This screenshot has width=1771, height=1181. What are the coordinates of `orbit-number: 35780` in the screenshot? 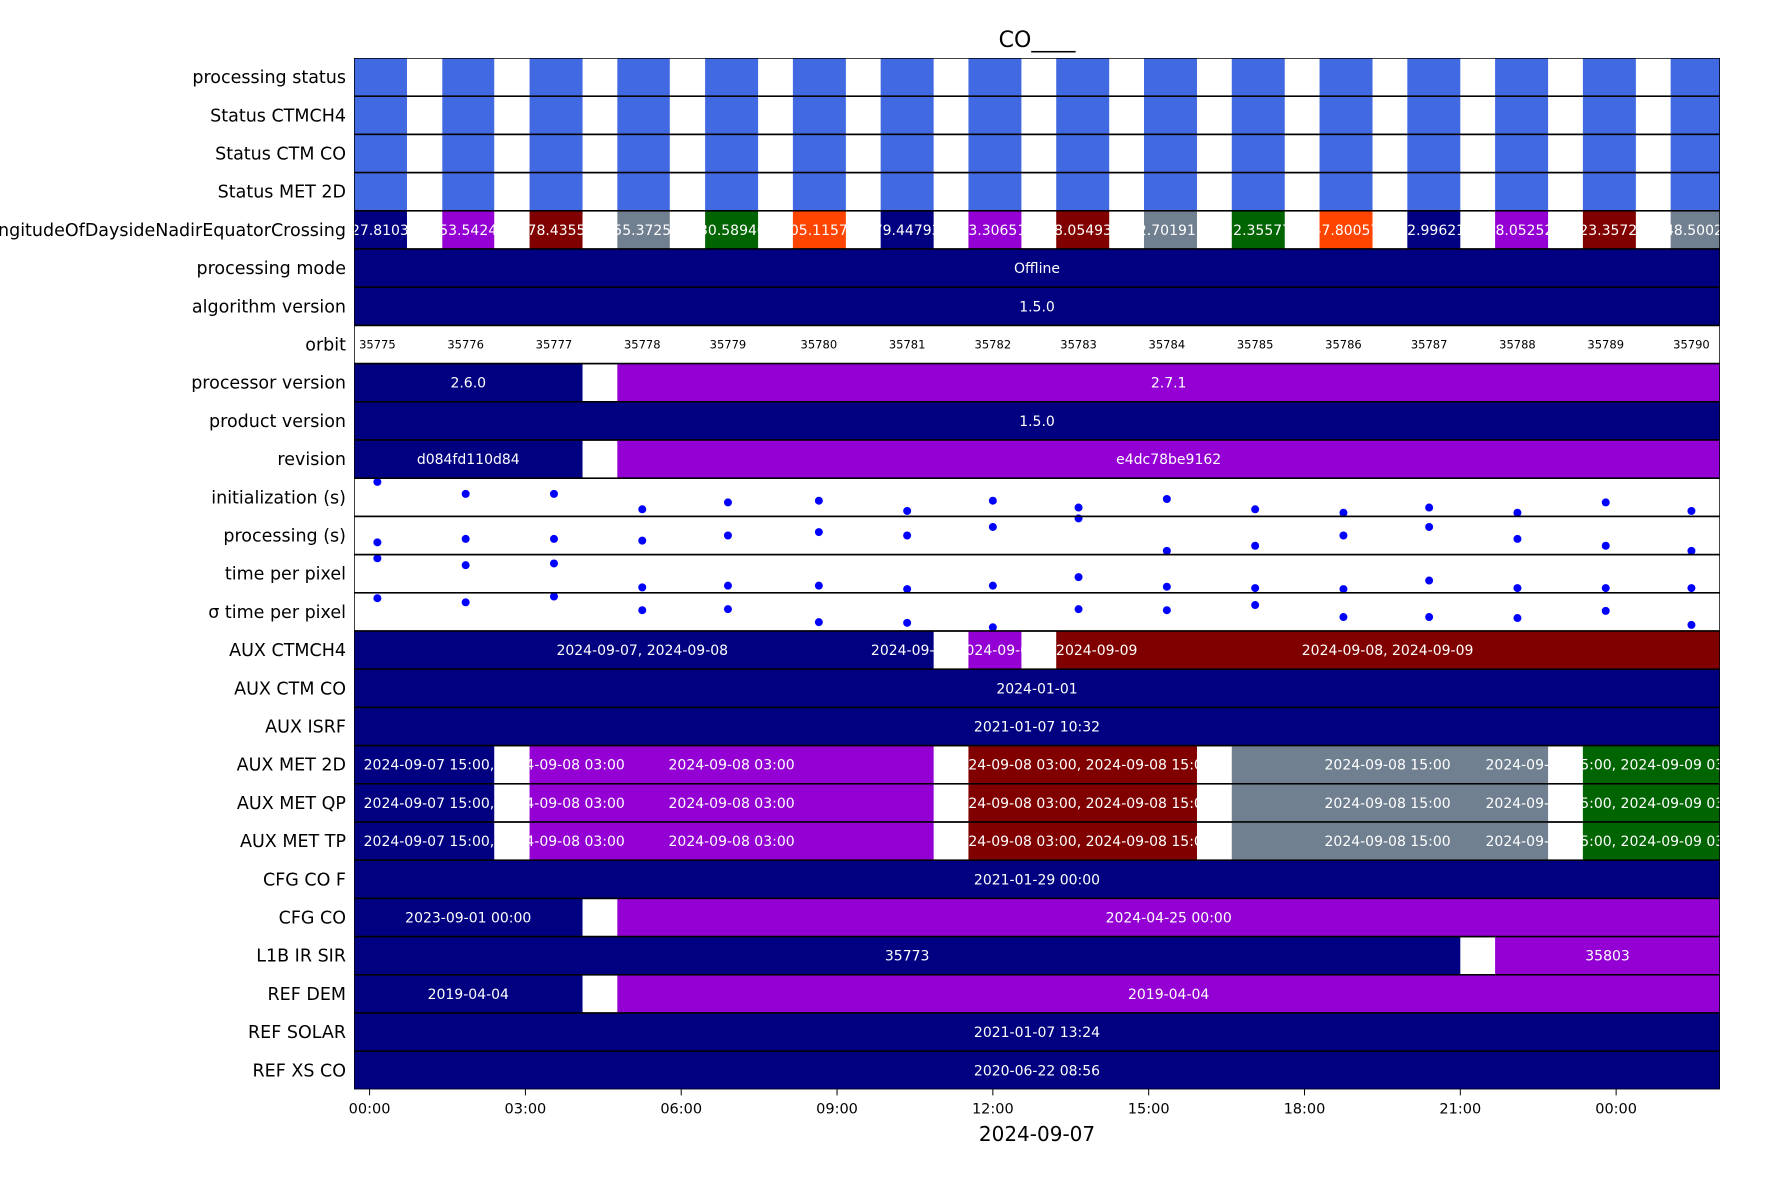 It's located at (819, 345).